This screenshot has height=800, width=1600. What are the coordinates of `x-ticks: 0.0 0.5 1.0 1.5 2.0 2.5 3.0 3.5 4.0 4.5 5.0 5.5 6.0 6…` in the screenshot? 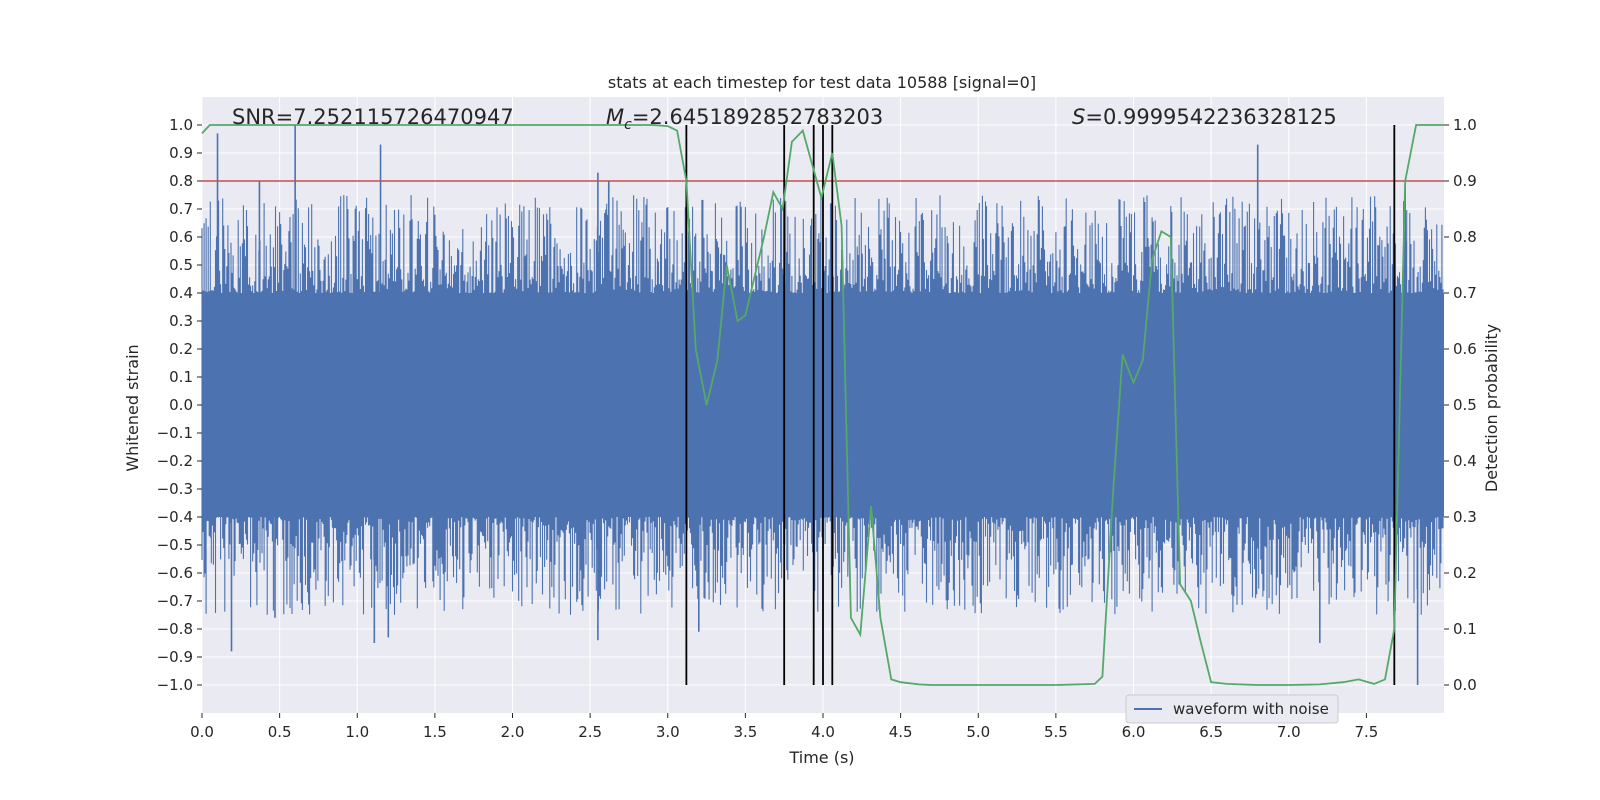 It's located at (784, 727).